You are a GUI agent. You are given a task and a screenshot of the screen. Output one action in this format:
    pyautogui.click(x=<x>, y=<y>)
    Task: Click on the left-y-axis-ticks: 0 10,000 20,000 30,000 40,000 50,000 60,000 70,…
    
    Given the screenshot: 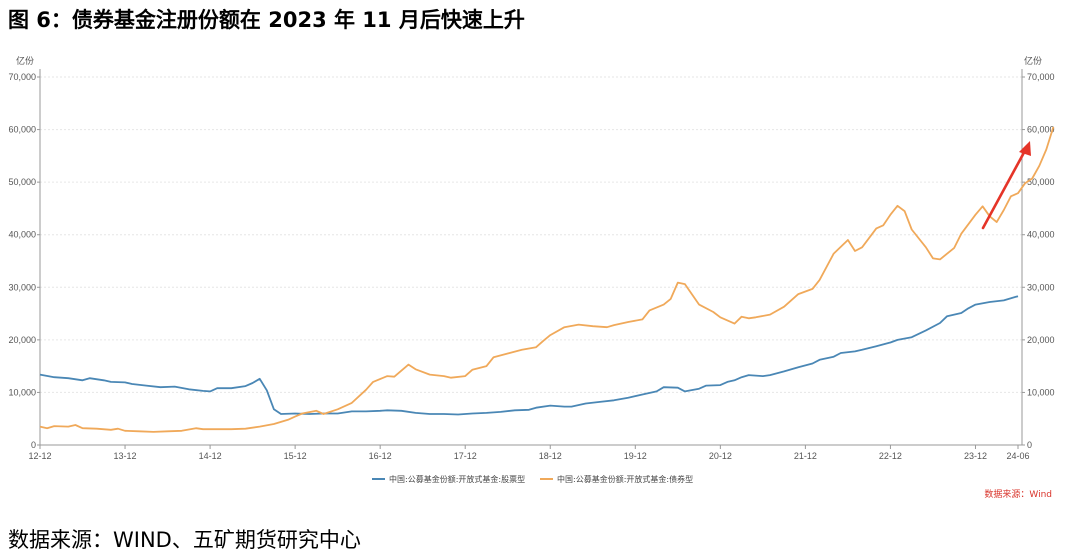 What is the action you would take?
    pyautogui.click(x=24, y=261)
    